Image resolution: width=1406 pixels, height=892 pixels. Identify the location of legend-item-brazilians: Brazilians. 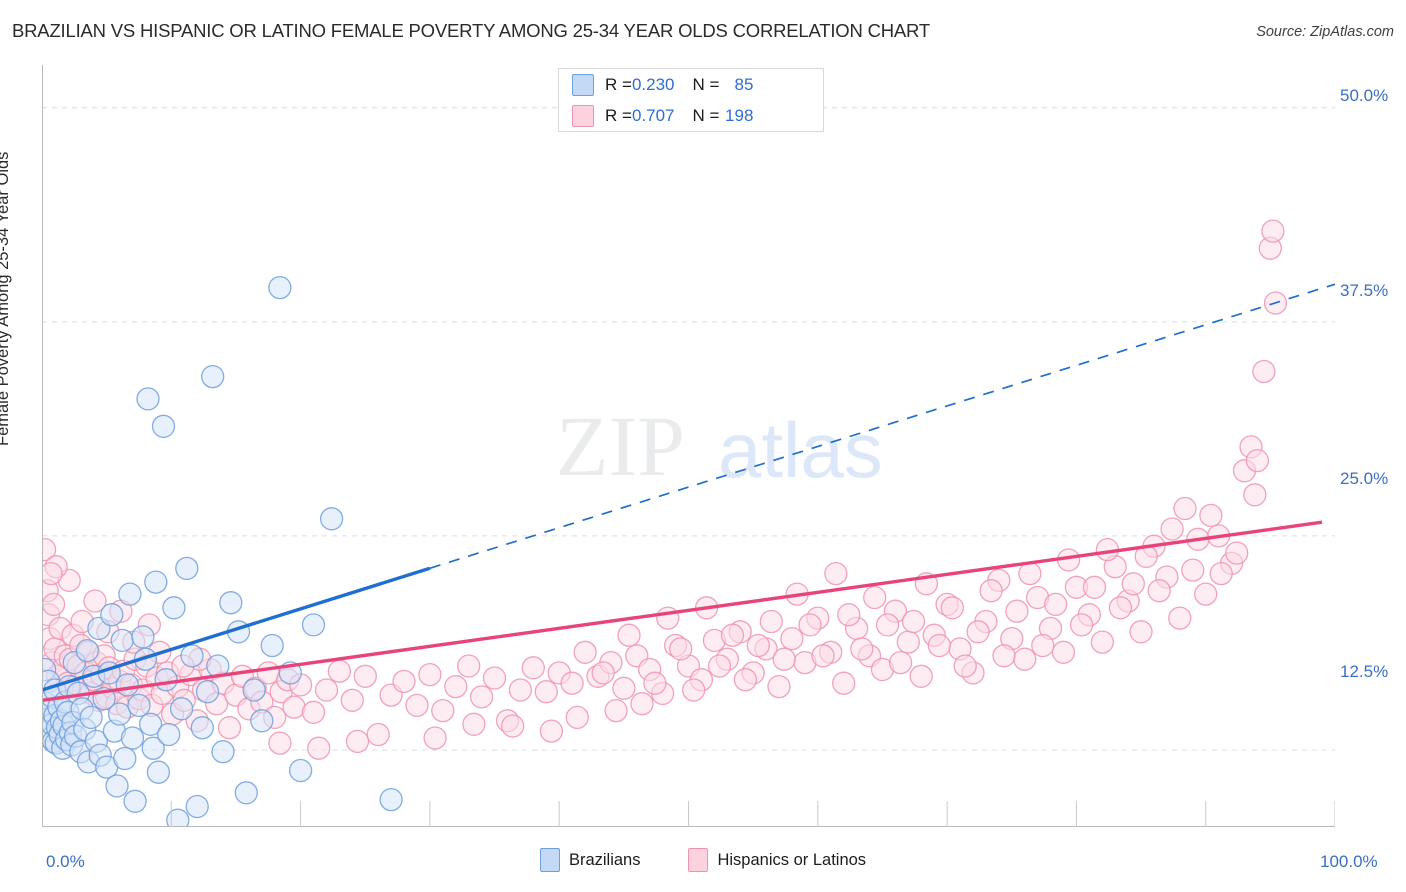
(590, 860).